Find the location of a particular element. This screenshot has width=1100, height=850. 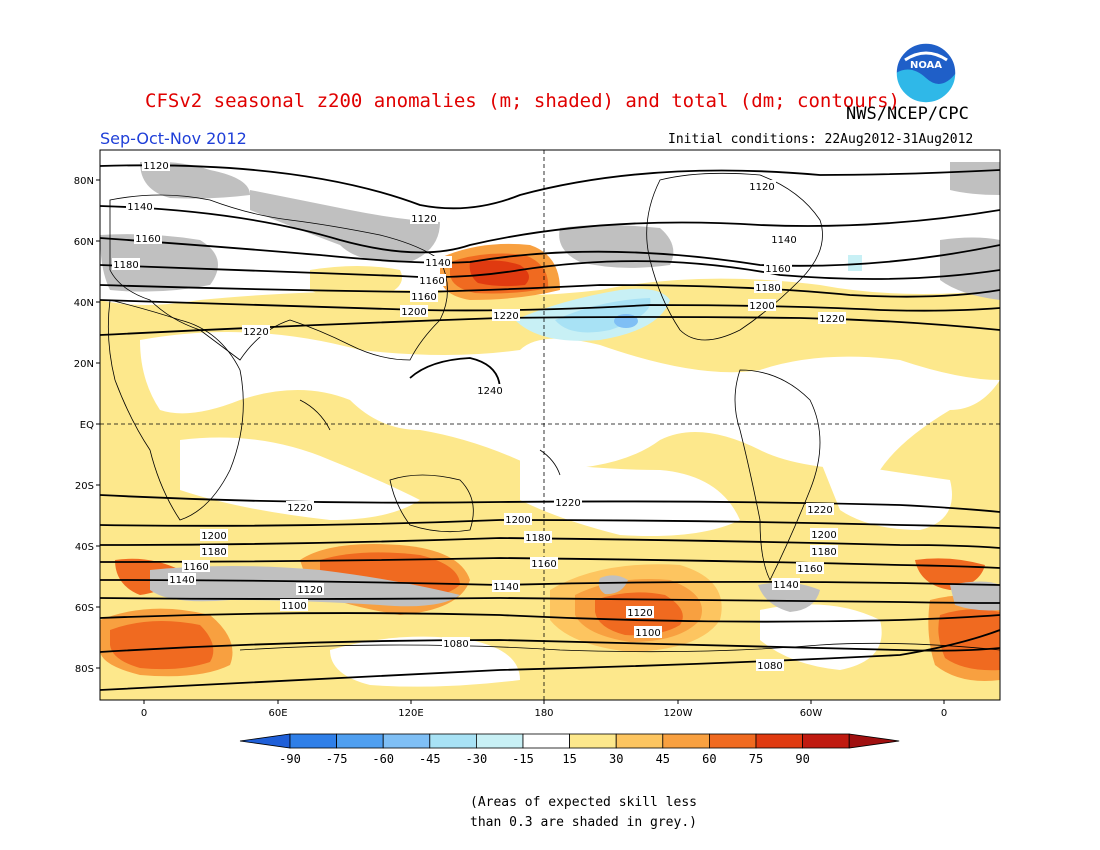

lon-label: 60W is located at coordinates (811, 713).